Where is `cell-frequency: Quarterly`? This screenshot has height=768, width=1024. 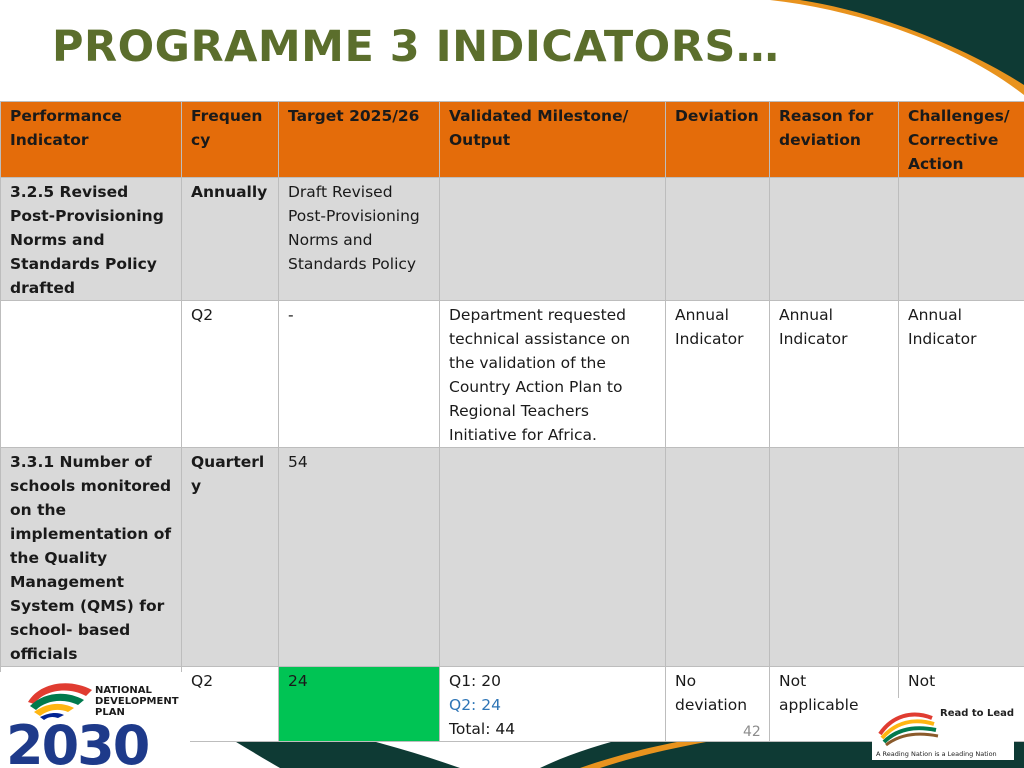 cell-frequency: Quarterly is located at coordinates (230, 557).